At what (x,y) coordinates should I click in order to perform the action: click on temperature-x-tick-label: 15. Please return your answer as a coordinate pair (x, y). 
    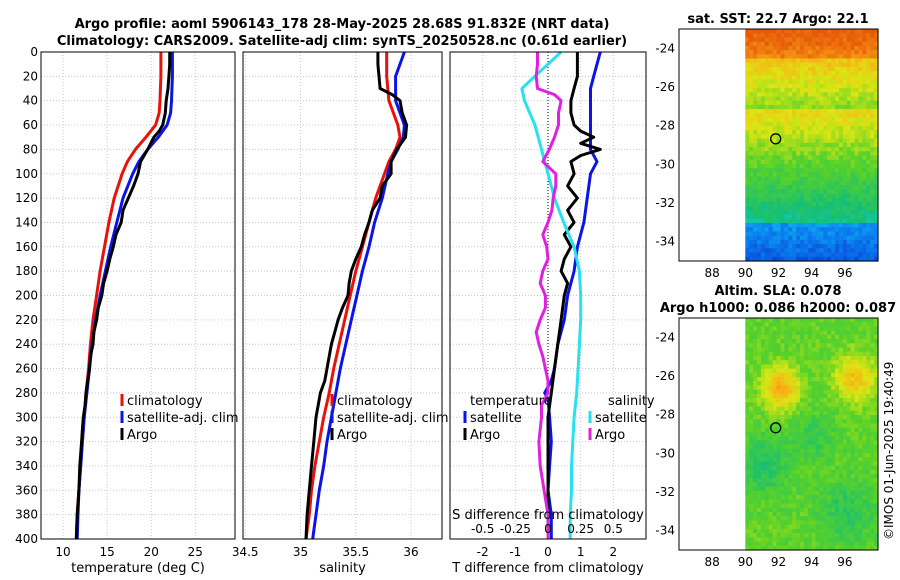
    Looking at the image, I should click on (106, 552).